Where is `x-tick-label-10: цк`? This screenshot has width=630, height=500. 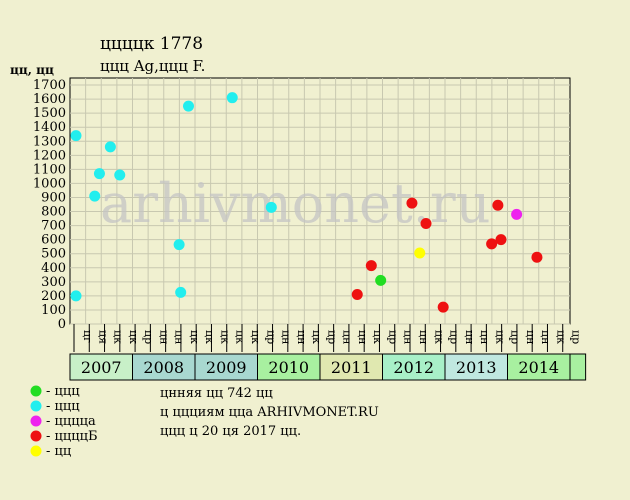
x-tick-label-10: цк is located at coordinates (240, 337).